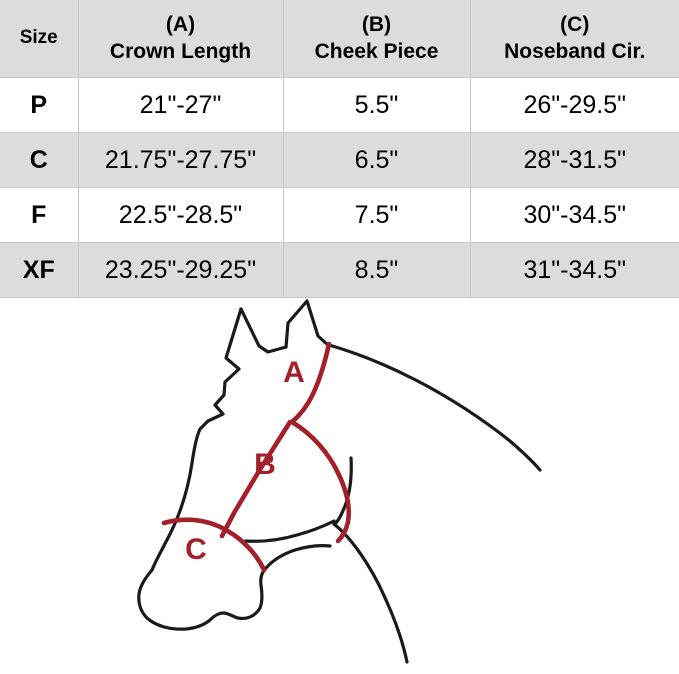  I want to click on column-header-size-label: Size, so click(39, 38).